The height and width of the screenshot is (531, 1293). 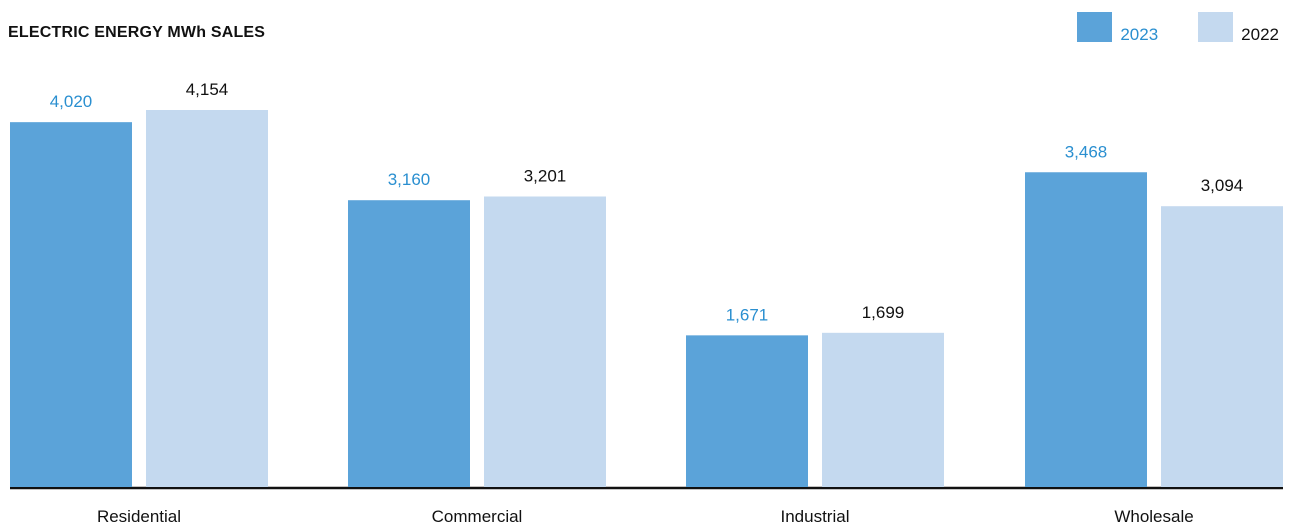 I want to click on category-label-commercial: Commercial, so click(x=477, y=516).